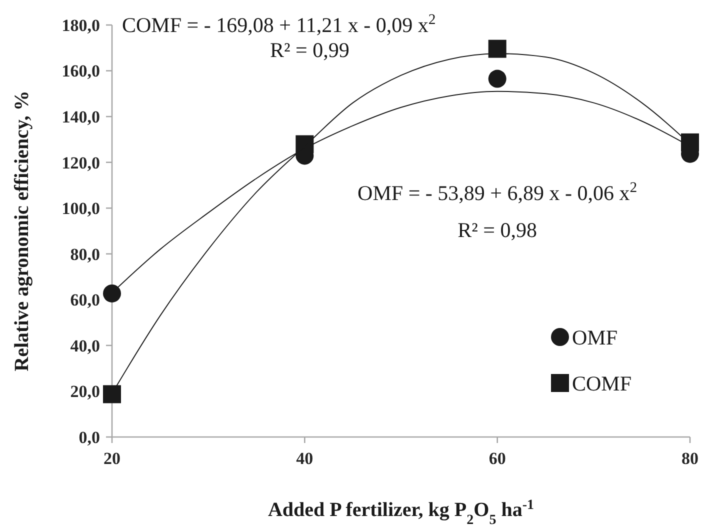  What do you see at coordinates (85, 300) in the screenshot?
I see `y-tick-label: 60,0` at bounding box center [85, 300].